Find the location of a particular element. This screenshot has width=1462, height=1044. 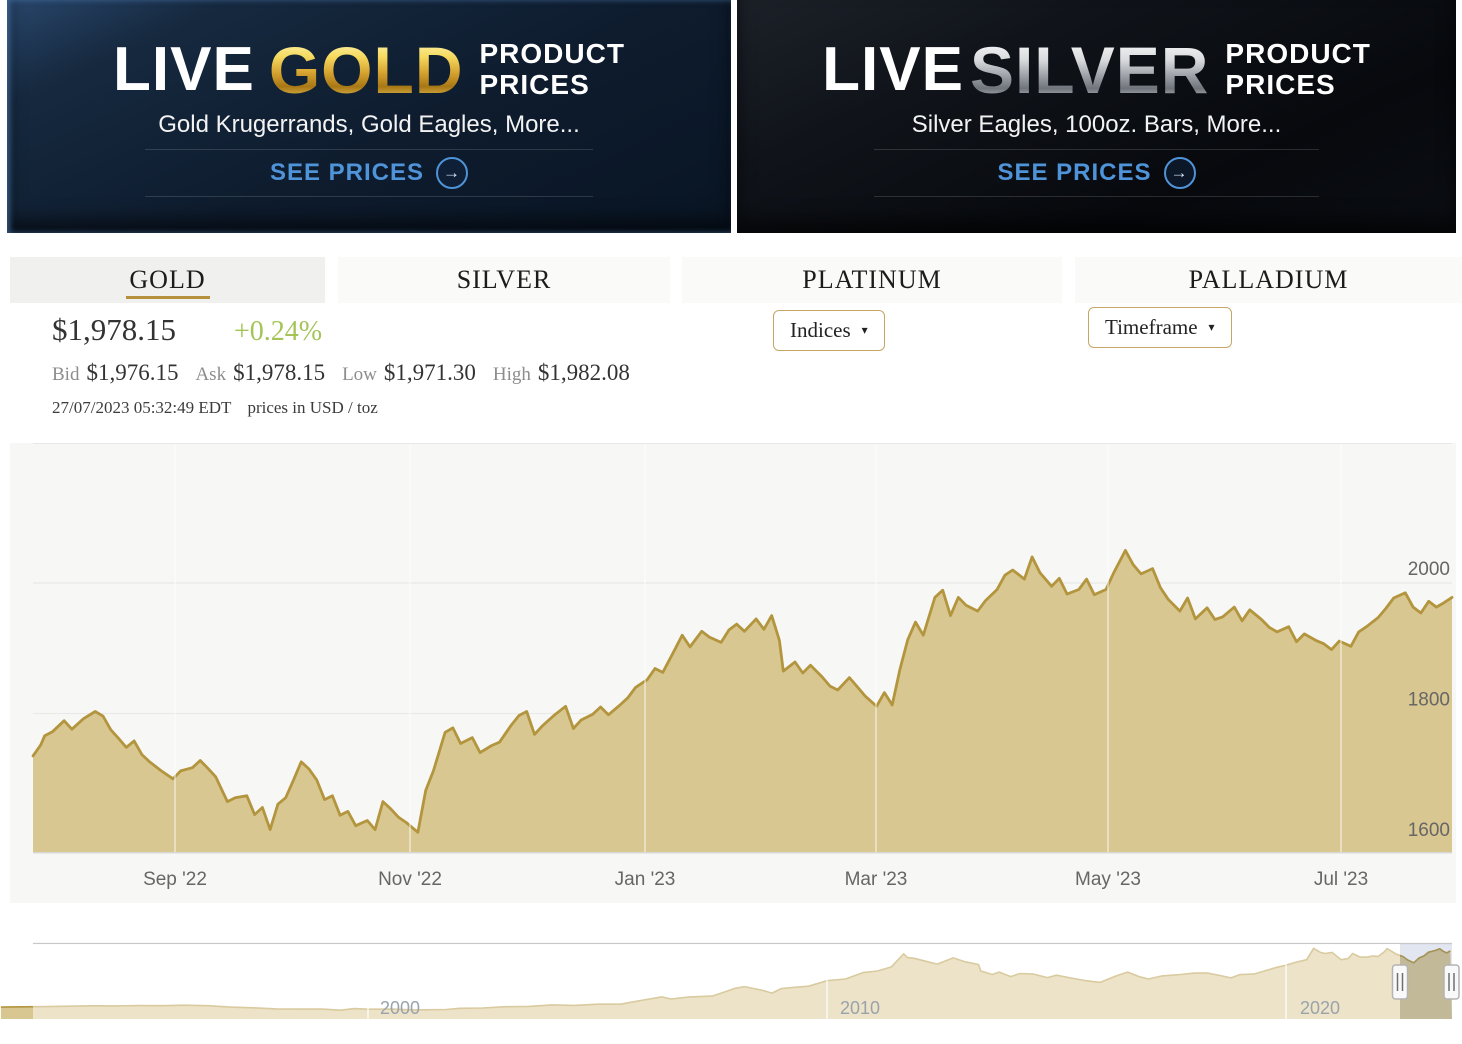

silver-banner-product-prices: PRODUCT PRICES is located at coordinates (1298, 69).